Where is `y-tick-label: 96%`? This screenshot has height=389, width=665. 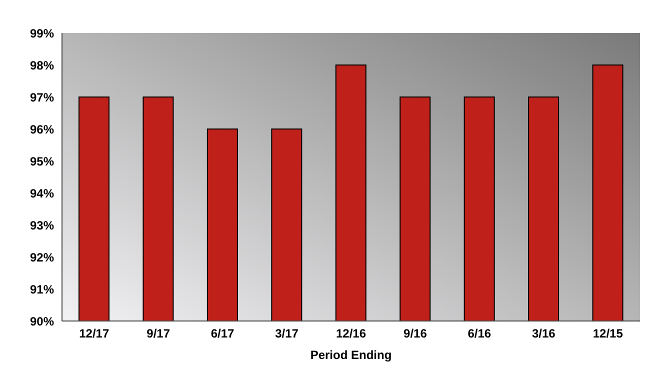
y-tick-label: 96% is located at coordinates (42, 129).